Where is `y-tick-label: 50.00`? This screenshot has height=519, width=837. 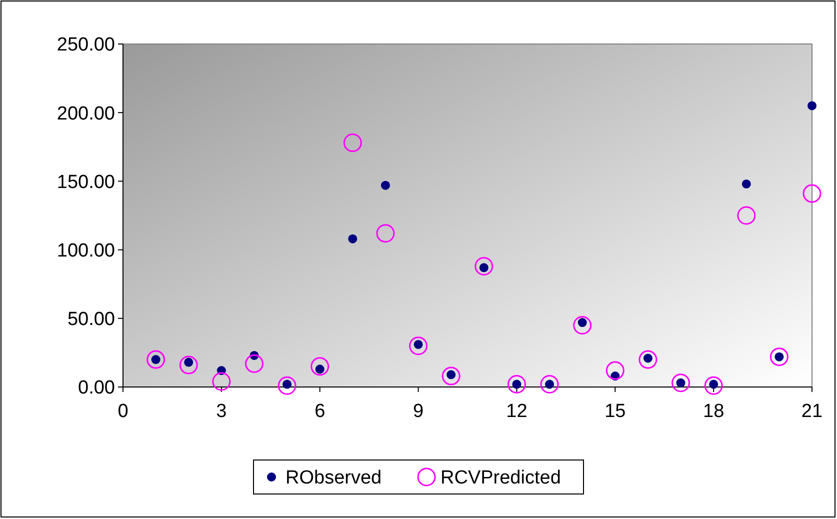 y-tick-label: 50.00 is located at coordinates (91, 319).